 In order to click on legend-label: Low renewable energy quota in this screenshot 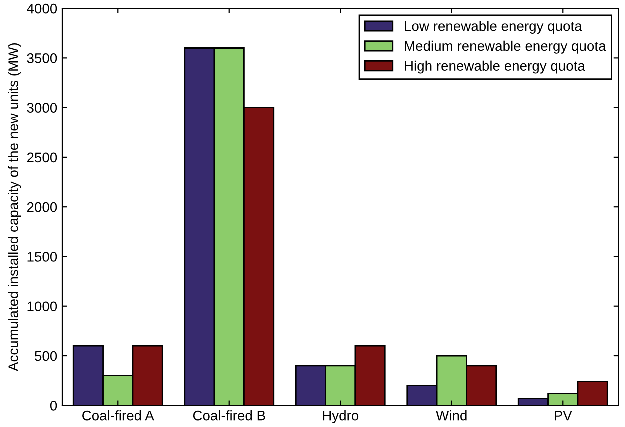, I will do `click(493, 27)`.